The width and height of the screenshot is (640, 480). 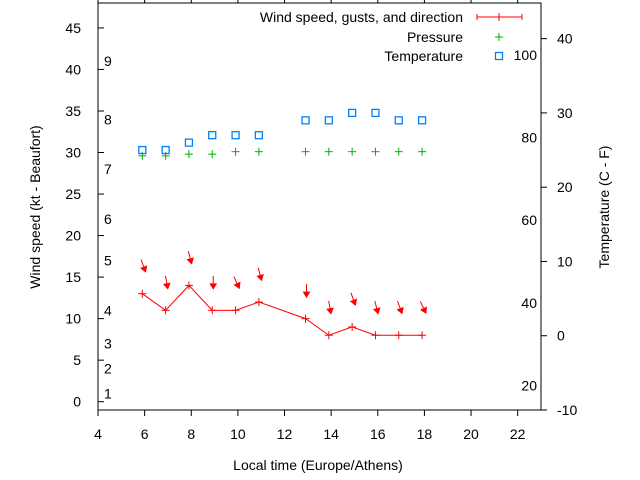 What do you see at coordinates (73, 28) in the screenshot?
I see `y-tick-label: 45` at bounding box center [73, 28].